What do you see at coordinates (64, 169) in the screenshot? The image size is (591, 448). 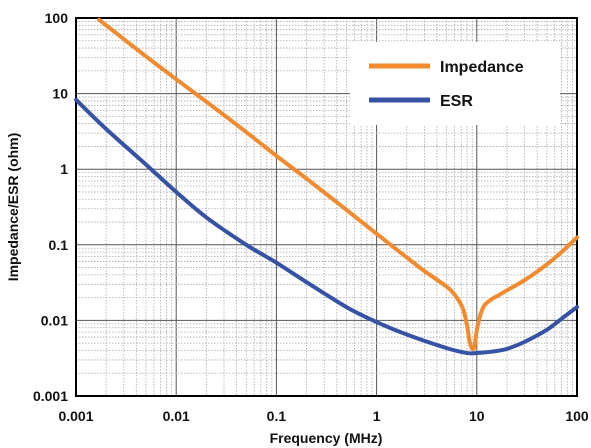 I see `y-tick-label: 1` at bounding box center [64, 169].